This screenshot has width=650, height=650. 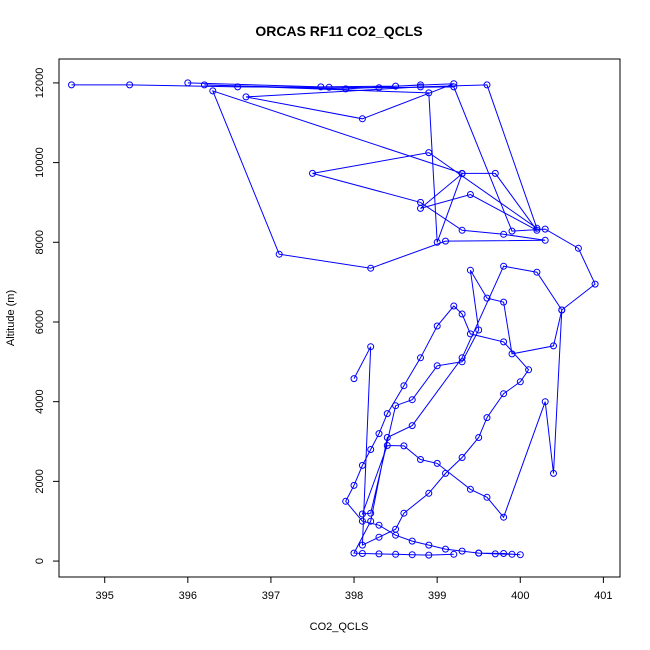 I want to click on x-tick-label: 400, so click(x=520, y=596).